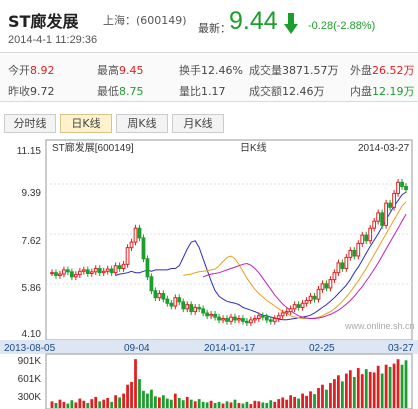 This screenshot has width=418, height=409. What do you see at coordinates (29, 151) in the screenshot?
I see `y-tick-label: 11.15` at bounding box center [29, 151].